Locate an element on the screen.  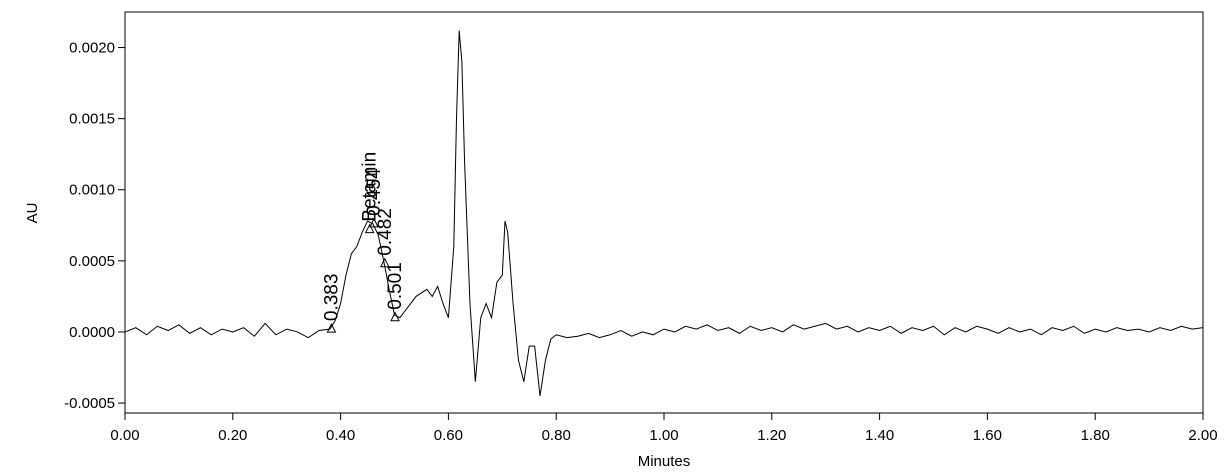
x-tick-label: 1.20 is located at coordinates (771, 435).